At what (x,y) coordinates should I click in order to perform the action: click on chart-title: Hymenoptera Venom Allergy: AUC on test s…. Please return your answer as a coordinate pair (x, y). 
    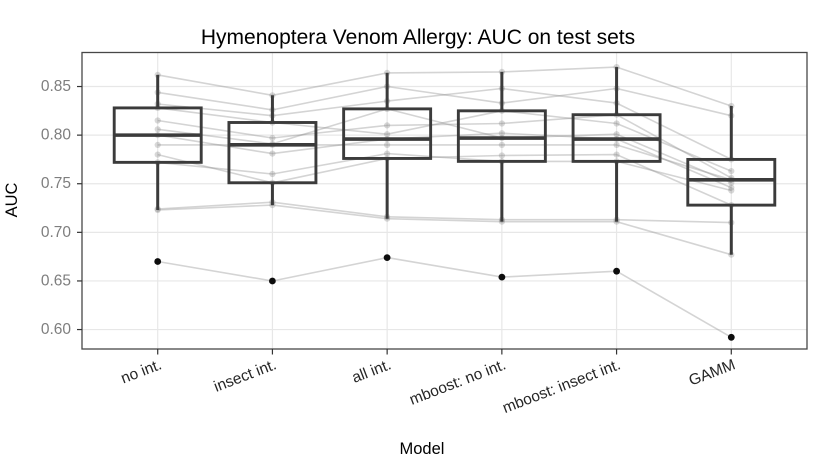
    Looking at the image, I should click on (418, 37).